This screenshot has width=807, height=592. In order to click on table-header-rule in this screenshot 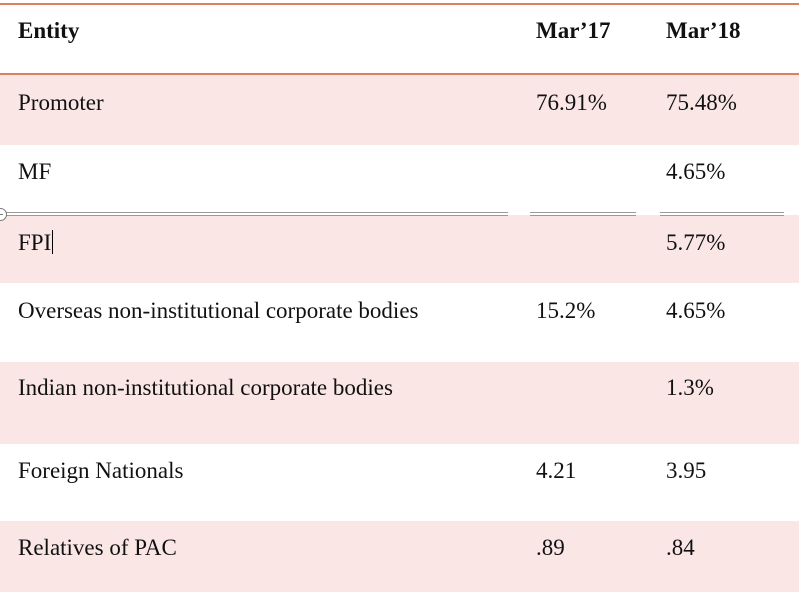, I will do `click(399, 74)`.